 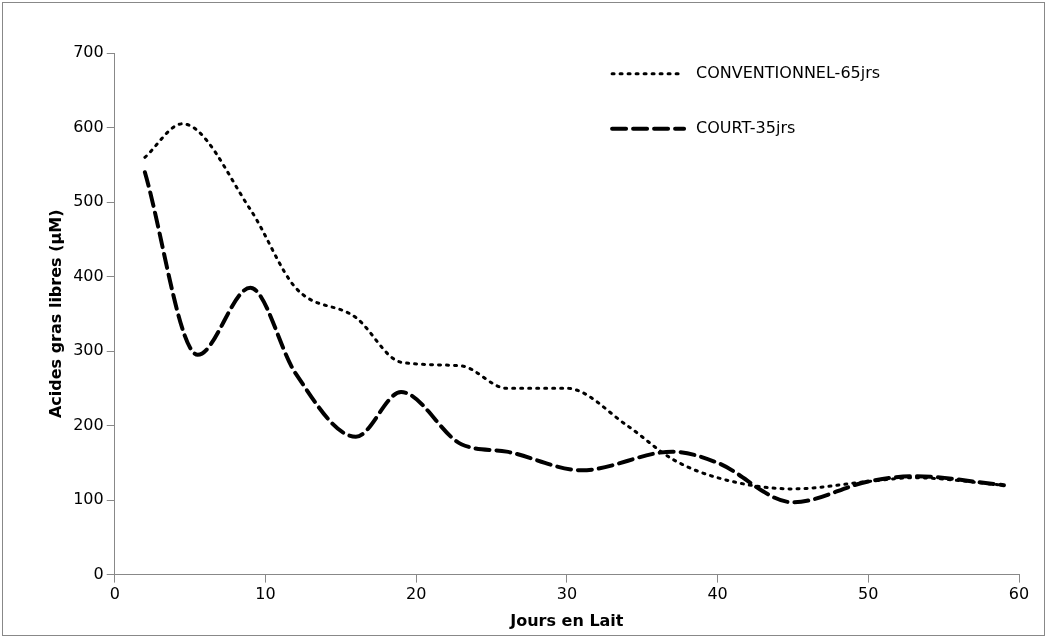 What do you see at coordinates (88, 275) in the screenshot?
I see `y-tick-label: 400` at bounding box center [88, 275].